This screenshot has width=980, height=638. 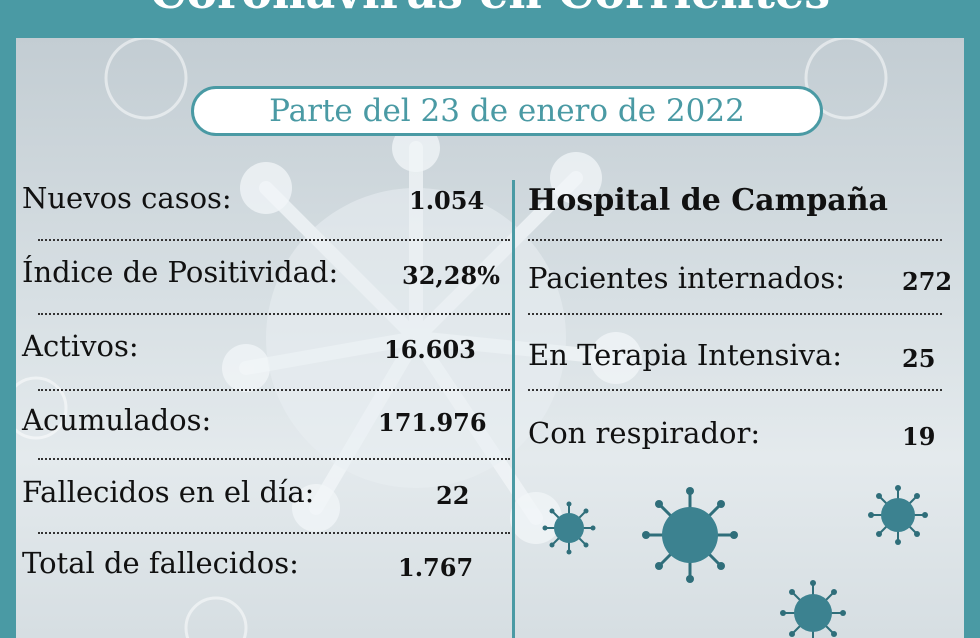 What do you see at coordinates (513, 409) in the screenshot?
I see `column-divider` at bounding box center [513, 409].